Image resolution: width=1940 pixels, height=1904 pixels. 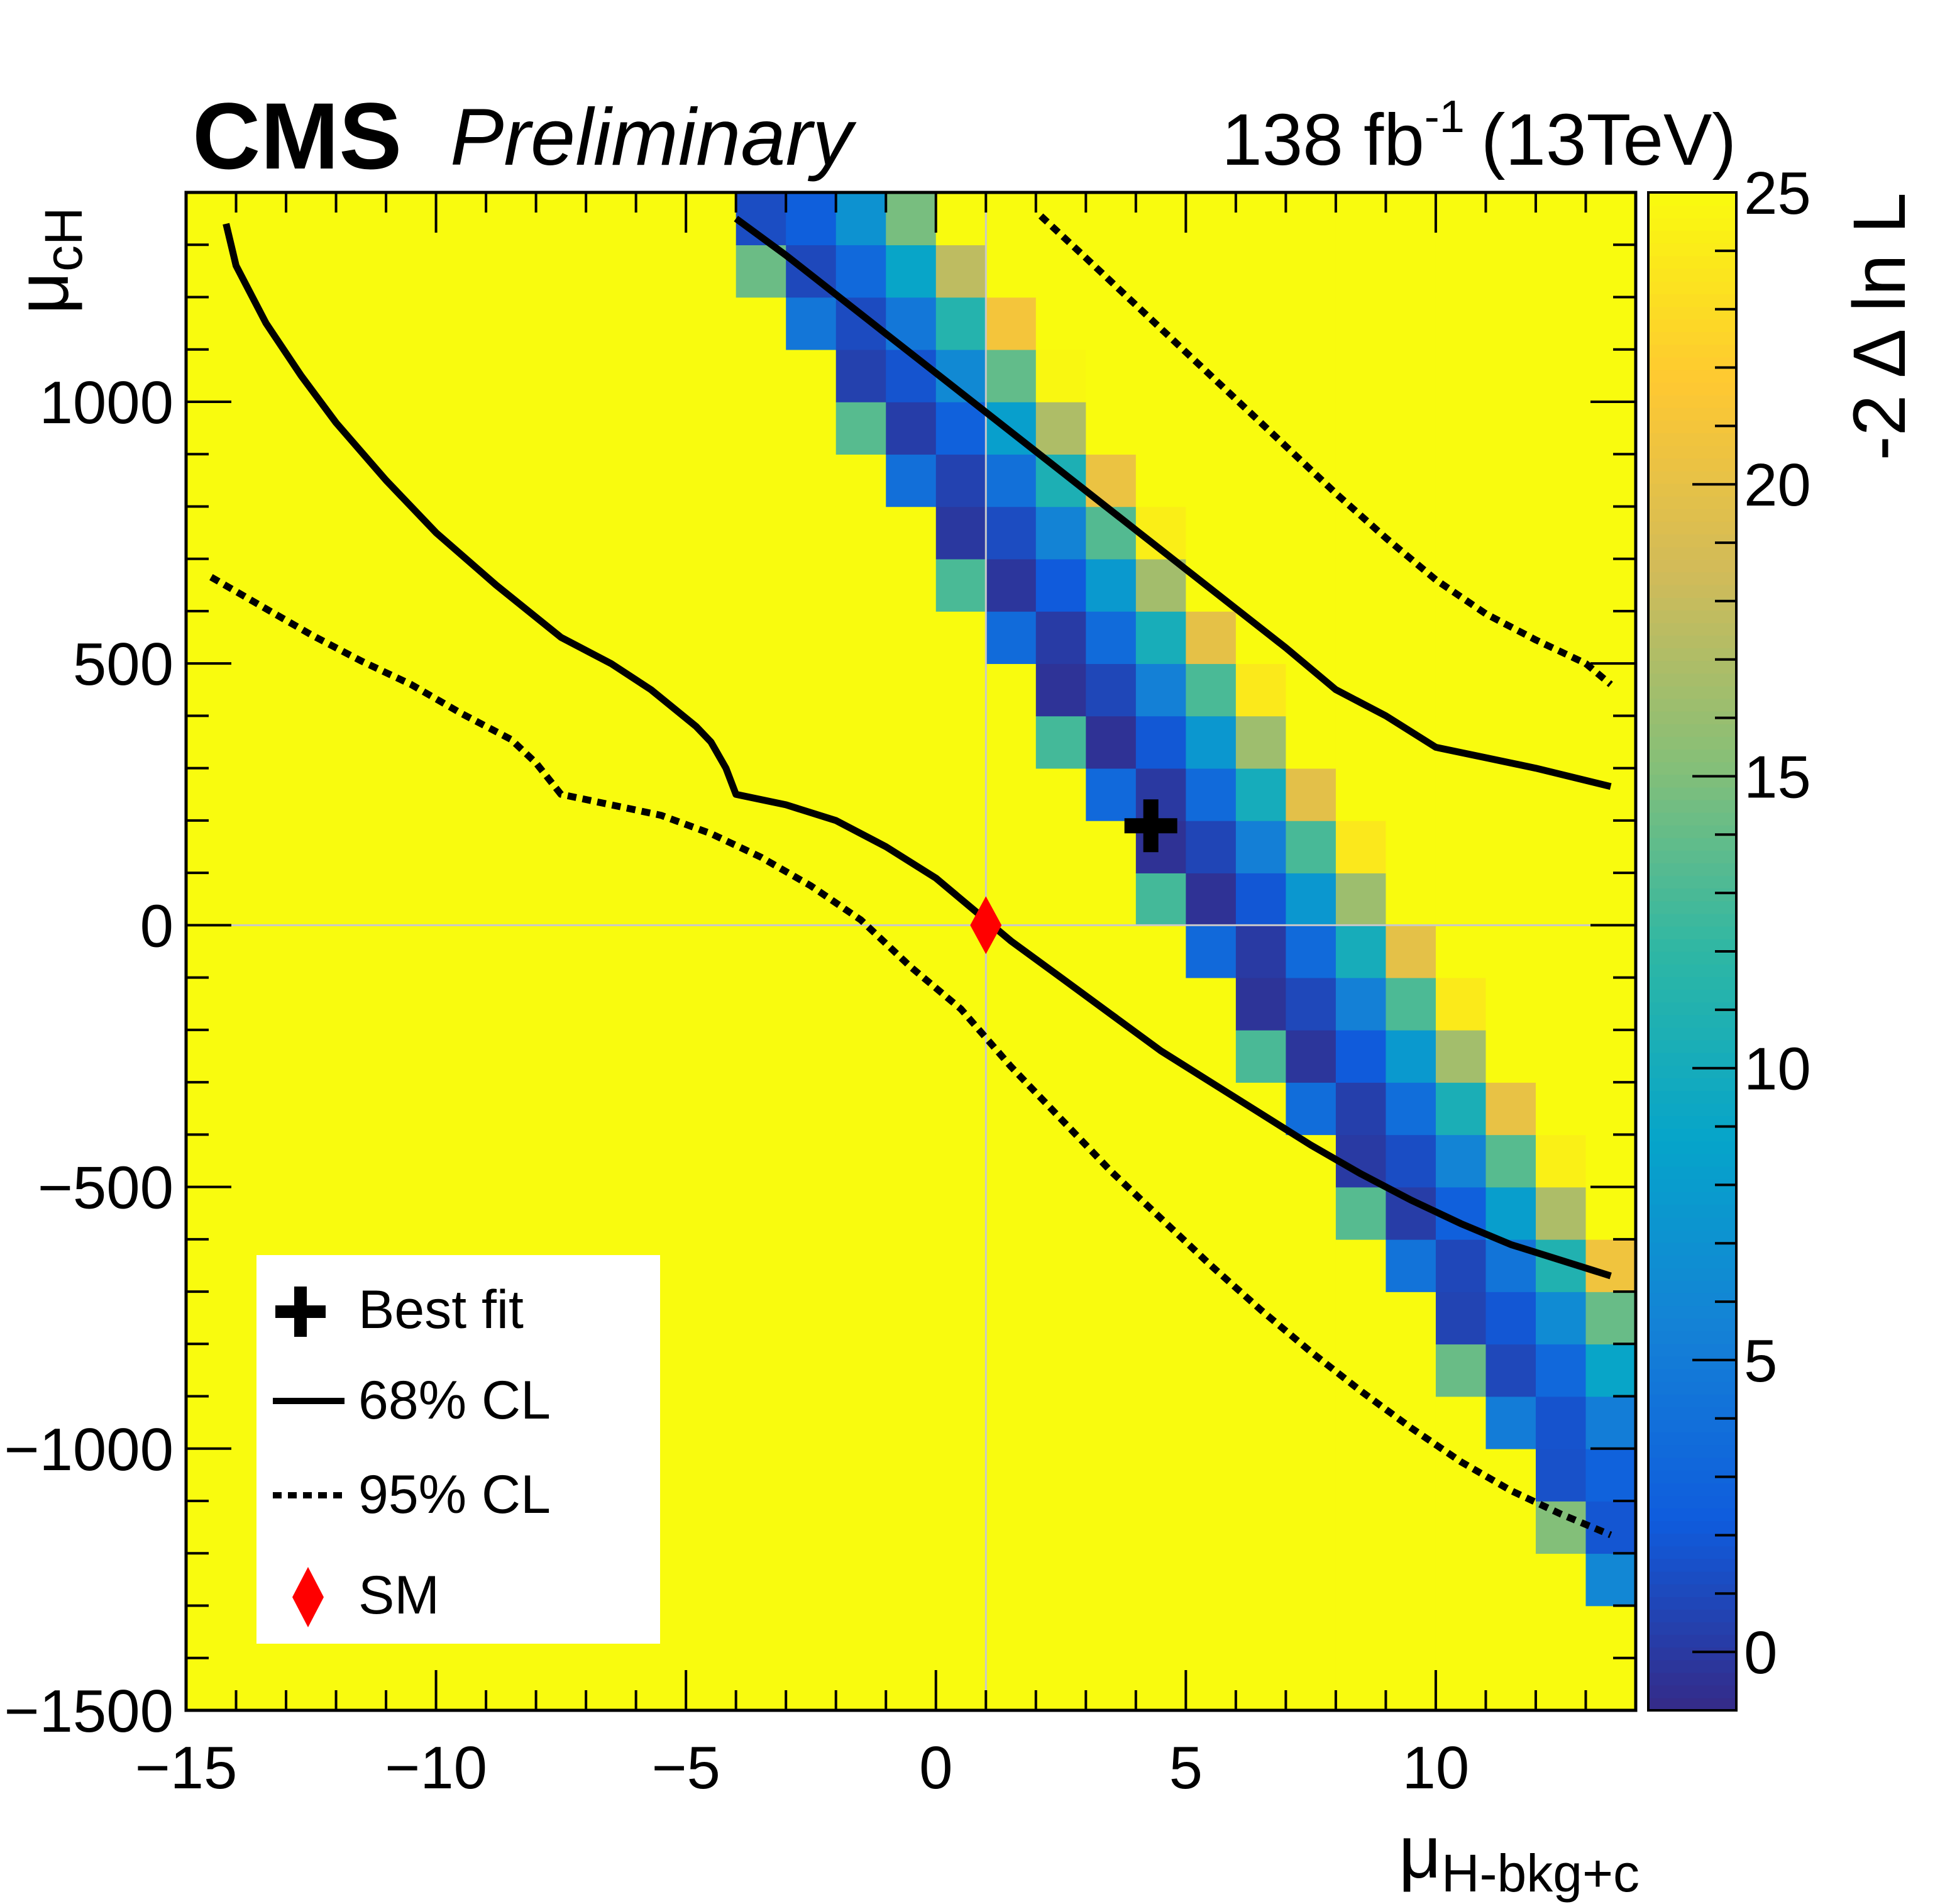 I want to click on best-fit-marker, so click(x=1150, y=826).